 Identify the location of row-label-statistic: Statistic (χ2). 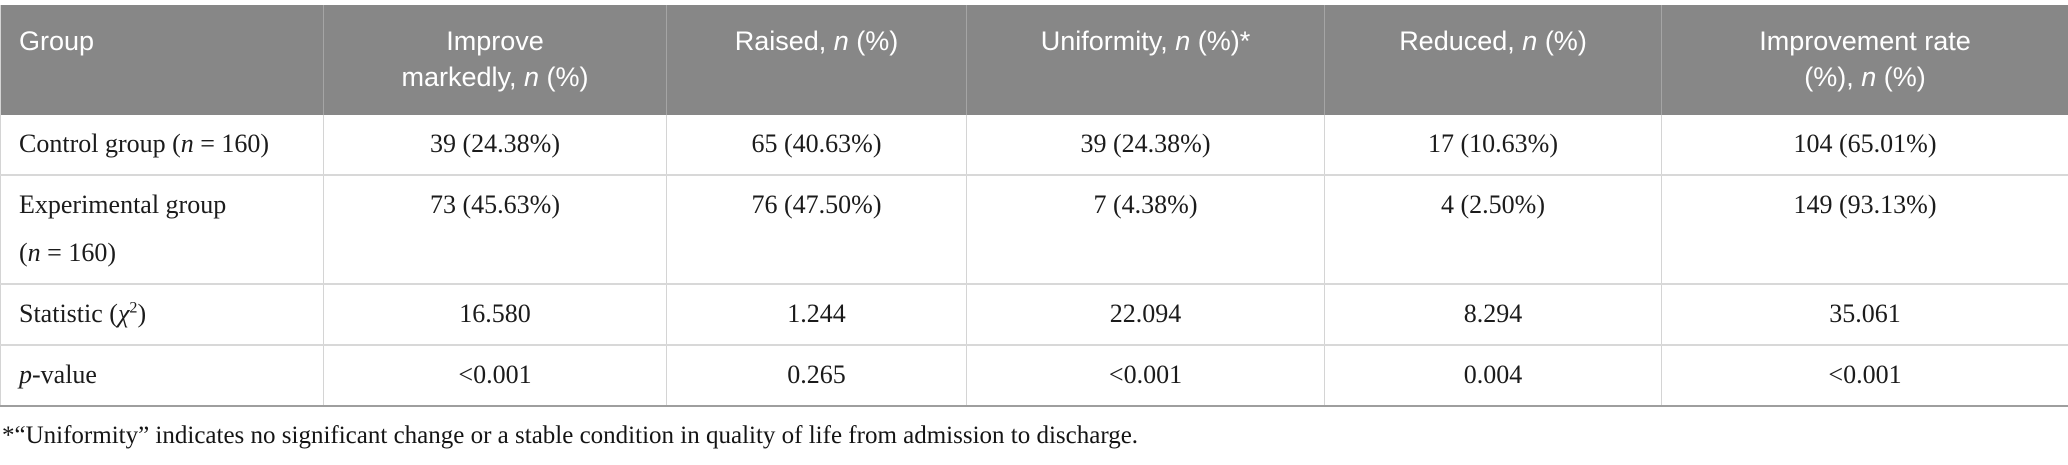
(162, 315).